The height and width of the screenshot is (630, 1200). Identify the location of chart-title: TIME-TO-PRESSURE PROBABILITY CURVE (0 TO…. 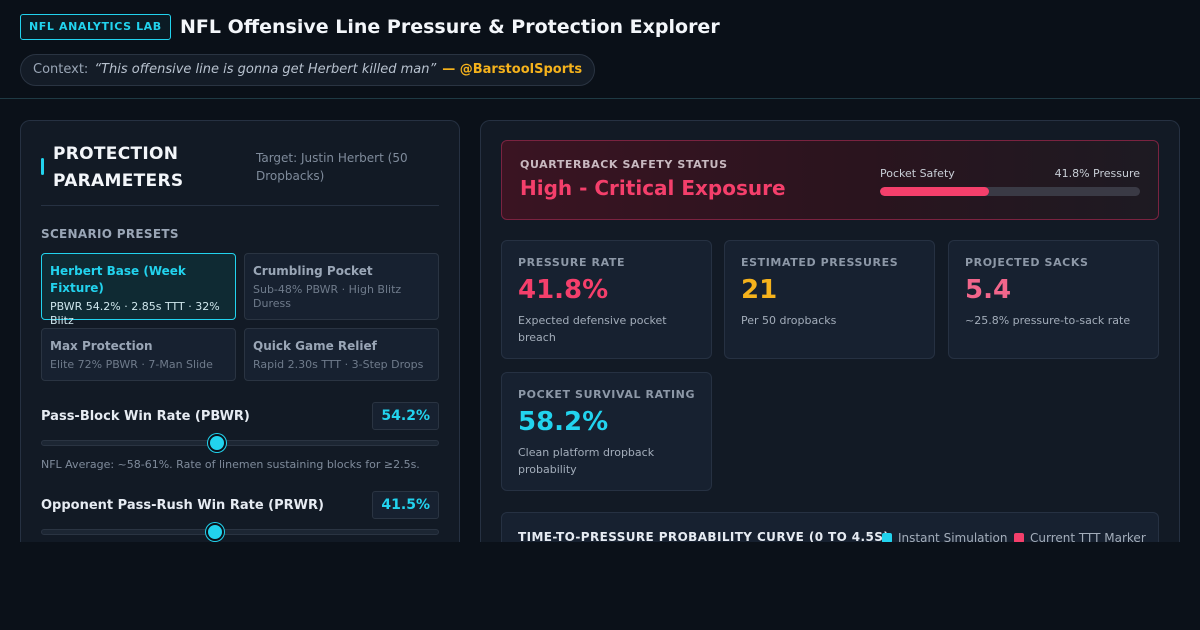
(704, 536).